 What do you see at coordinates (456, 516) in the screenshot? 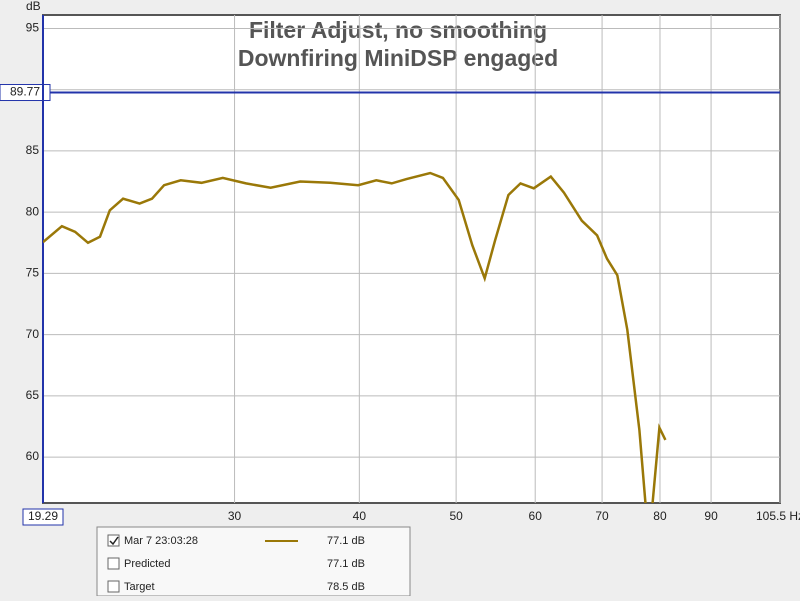
I see `x-tick-label: 50` at bounding box center [456, 516].